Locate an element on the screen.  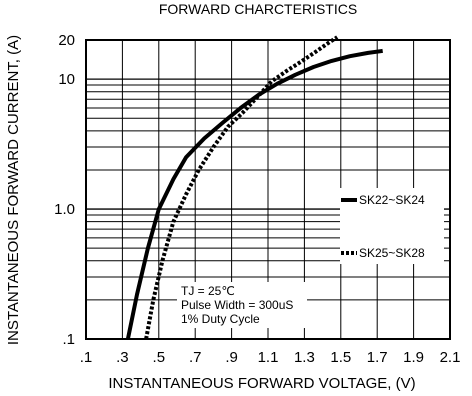
chart-title: FORWARD CHARCTERISTICS is located at coordinates (258, 9).